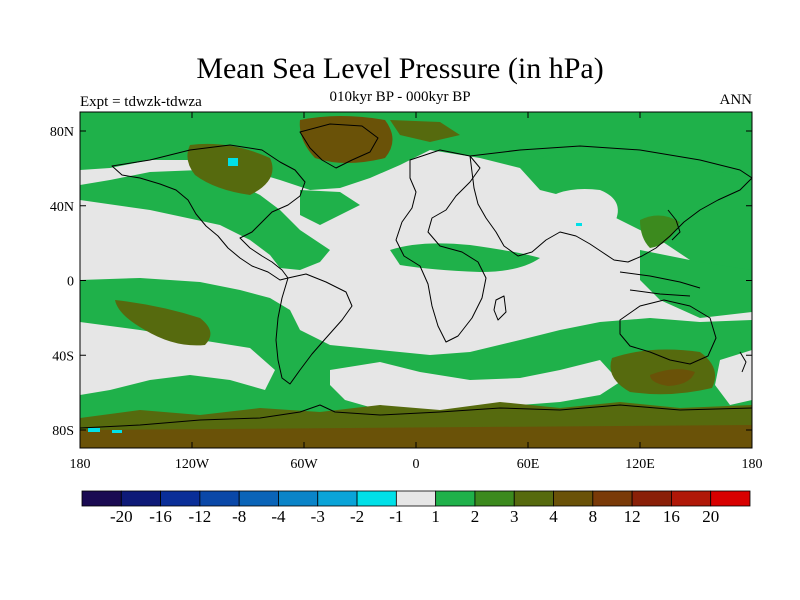 The width and height of the screenshot is (800, 600). I want to click on lat-tick-label: 40S, so click(63, 356).